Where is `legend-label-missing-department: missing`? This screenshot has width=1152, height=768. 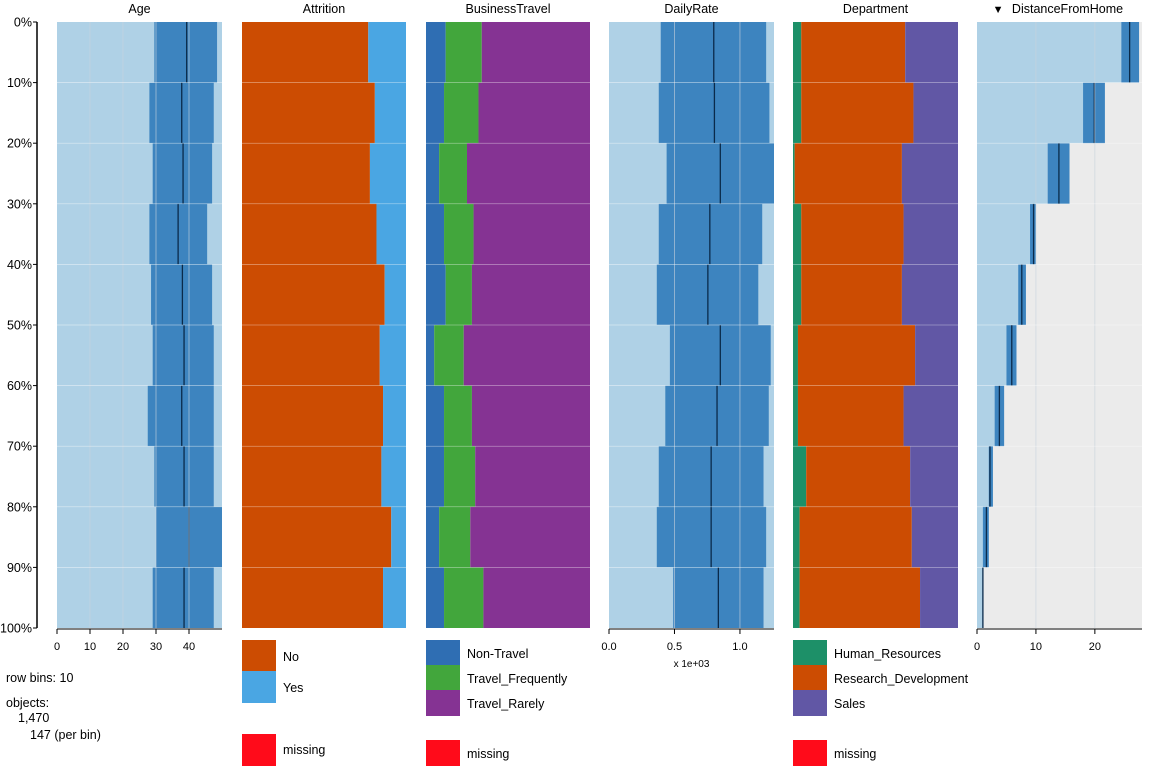
legend-label-missing-department: missing is located at coordinates (855, 754).